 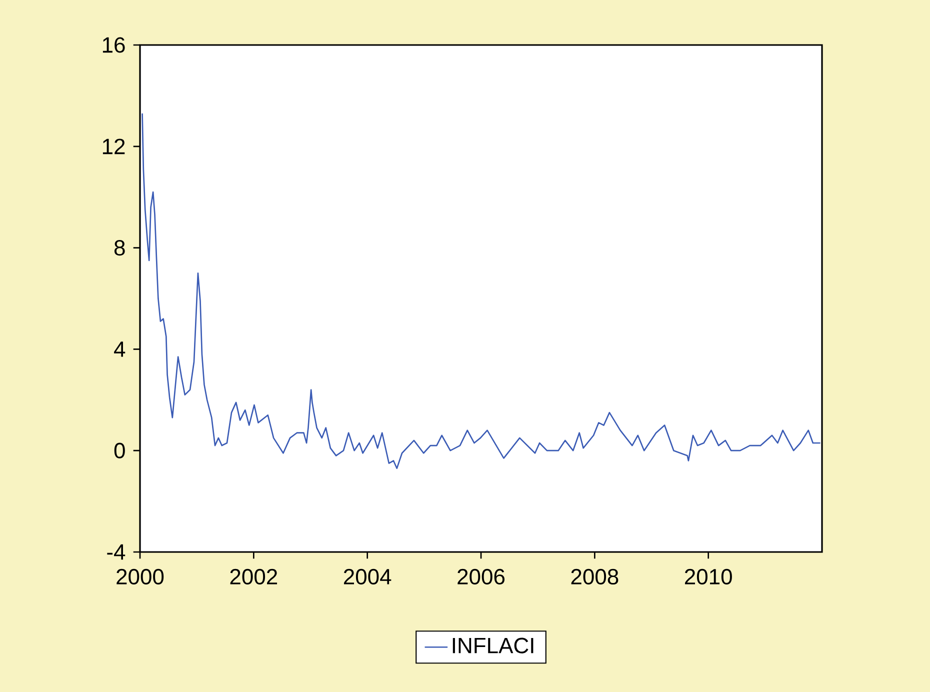 What do you see at coordinates (368, 576) in the screenshot?
I see `x-tick-label: 2004` at bounding box center [368, 576].